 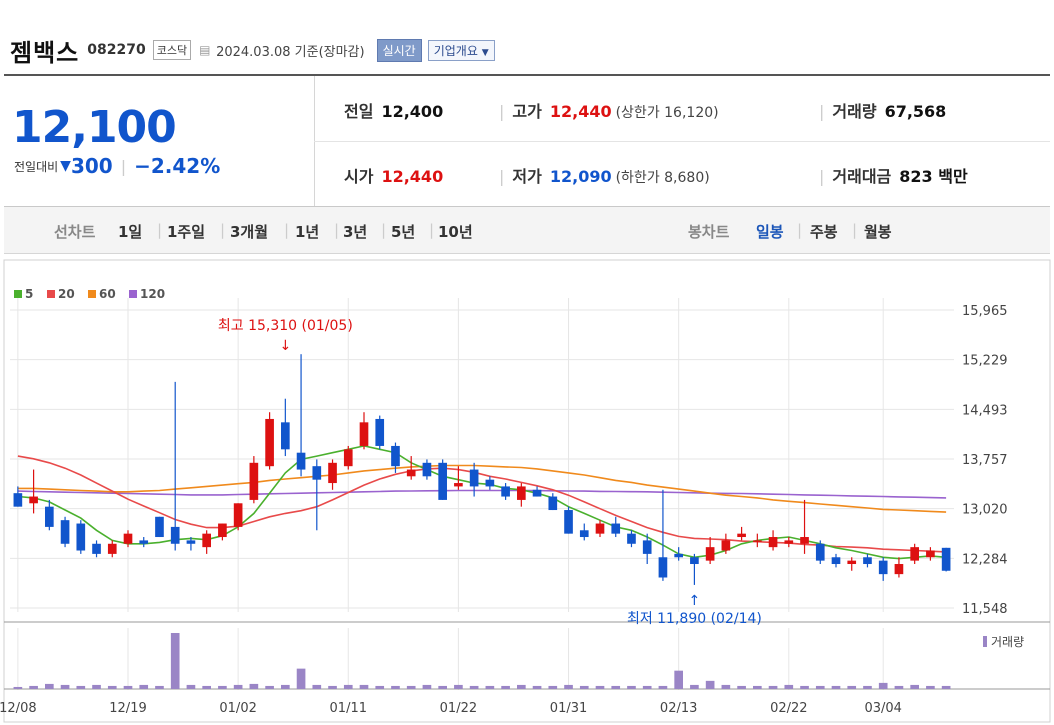 What do you see at coordinates (580, 111) in the screenshot?
I see `high-value: 12,440` at bounding box center [580, 111].